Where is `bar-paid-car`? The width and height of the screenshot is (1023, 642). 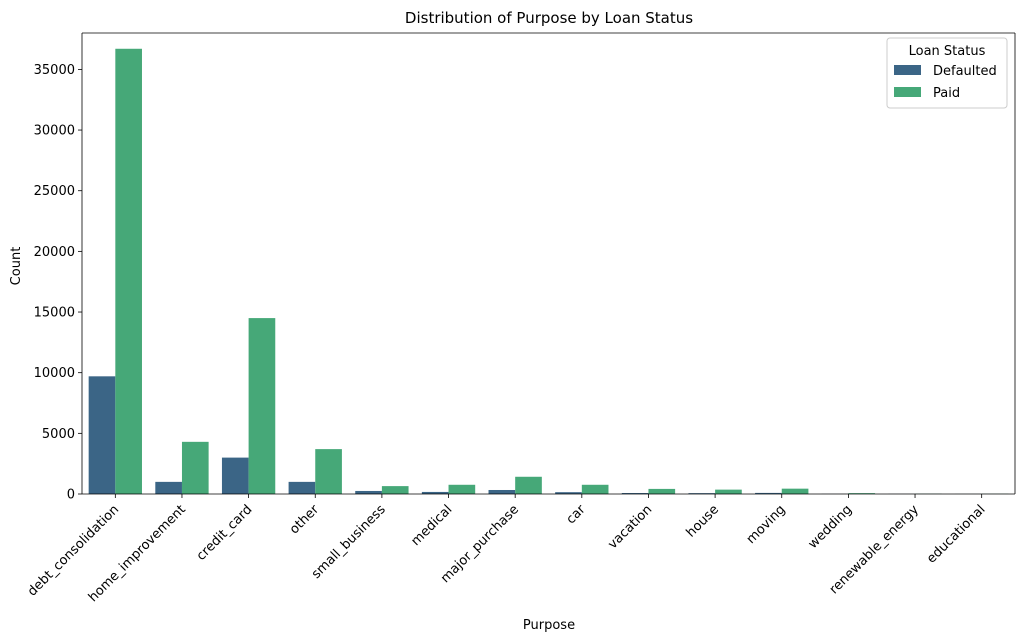
bar-paid-car is located at coordinates (595, 489).